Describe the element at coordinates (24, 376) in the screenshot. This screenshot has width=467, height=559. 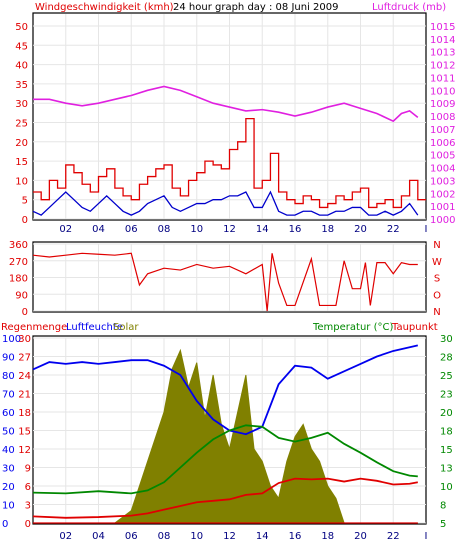
I see `rain-tick-label: 24` at that location.